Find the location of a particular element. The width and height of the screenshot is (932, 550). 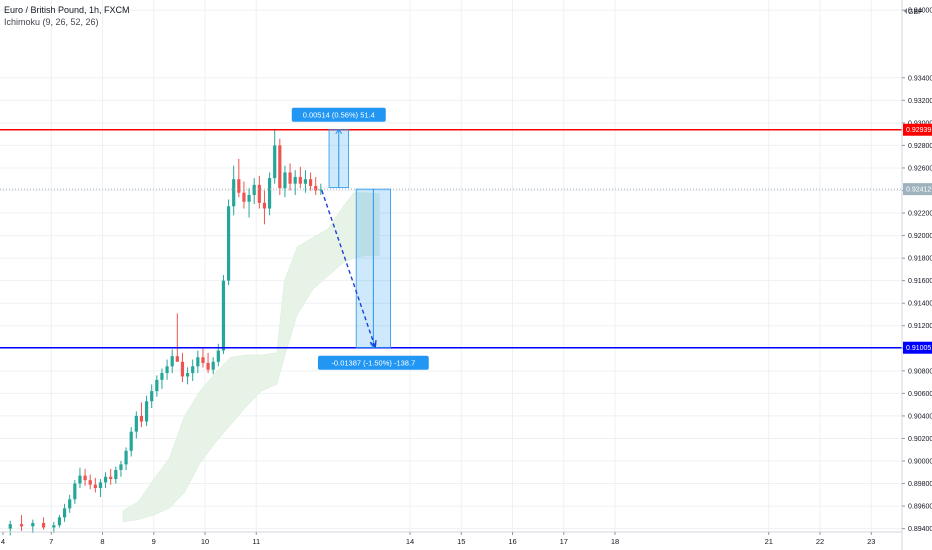

time-tick-label: 14 is located at coordinates (410, 541).